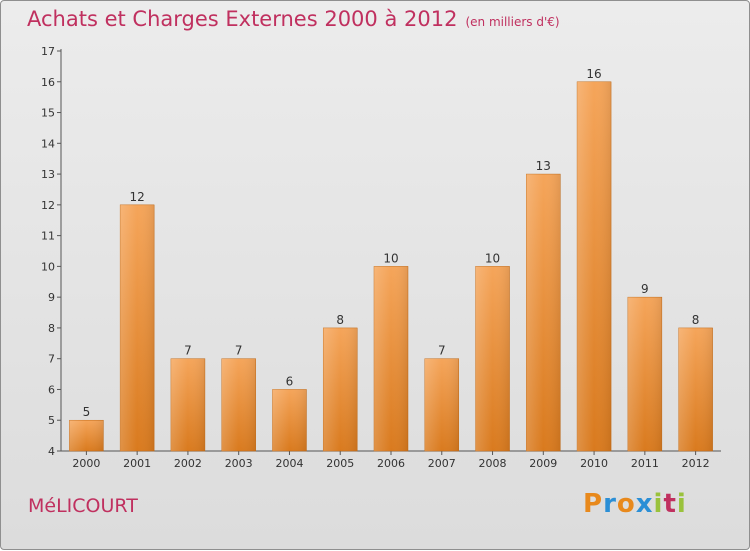 This screenshot has width=750, height=551. I want to click on bar-value-label: 12, so click(137, 197).